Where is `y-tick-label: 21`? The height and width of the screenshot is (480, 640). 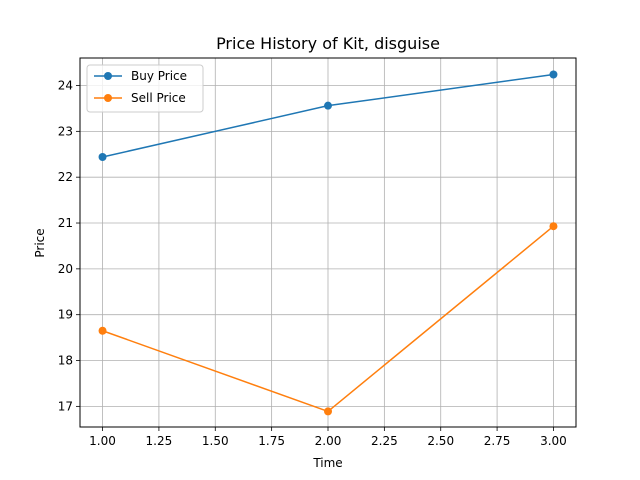
y-tick-label: 21 is located at coordinates (65, 223).